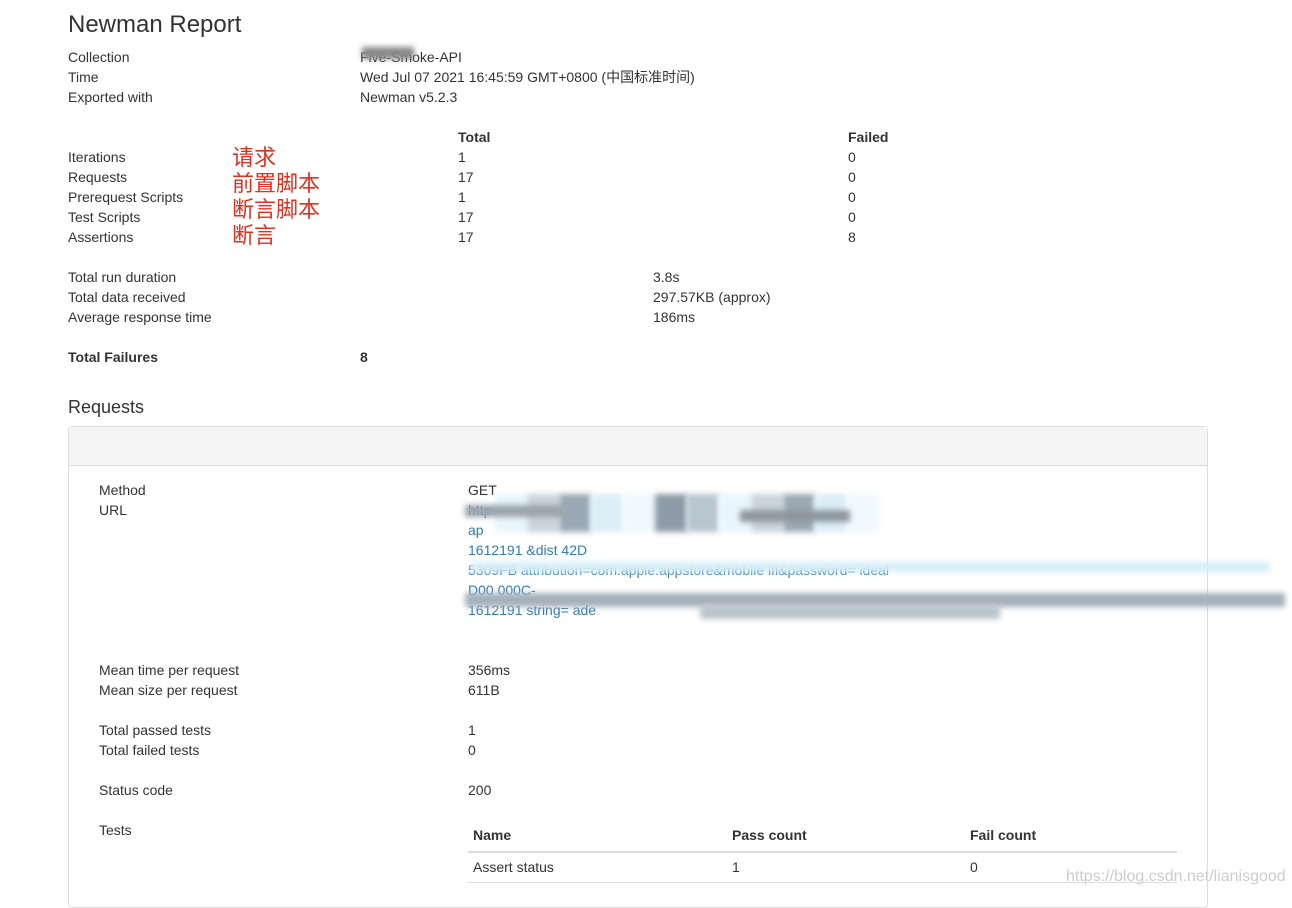 This screenshot has width=1292, height=908. What do you see at coordinates (1176, 876) in the screenshot?
I see `watermark: https://blog.csdn.net/lianisgood` at bounding box center [1176, 876].